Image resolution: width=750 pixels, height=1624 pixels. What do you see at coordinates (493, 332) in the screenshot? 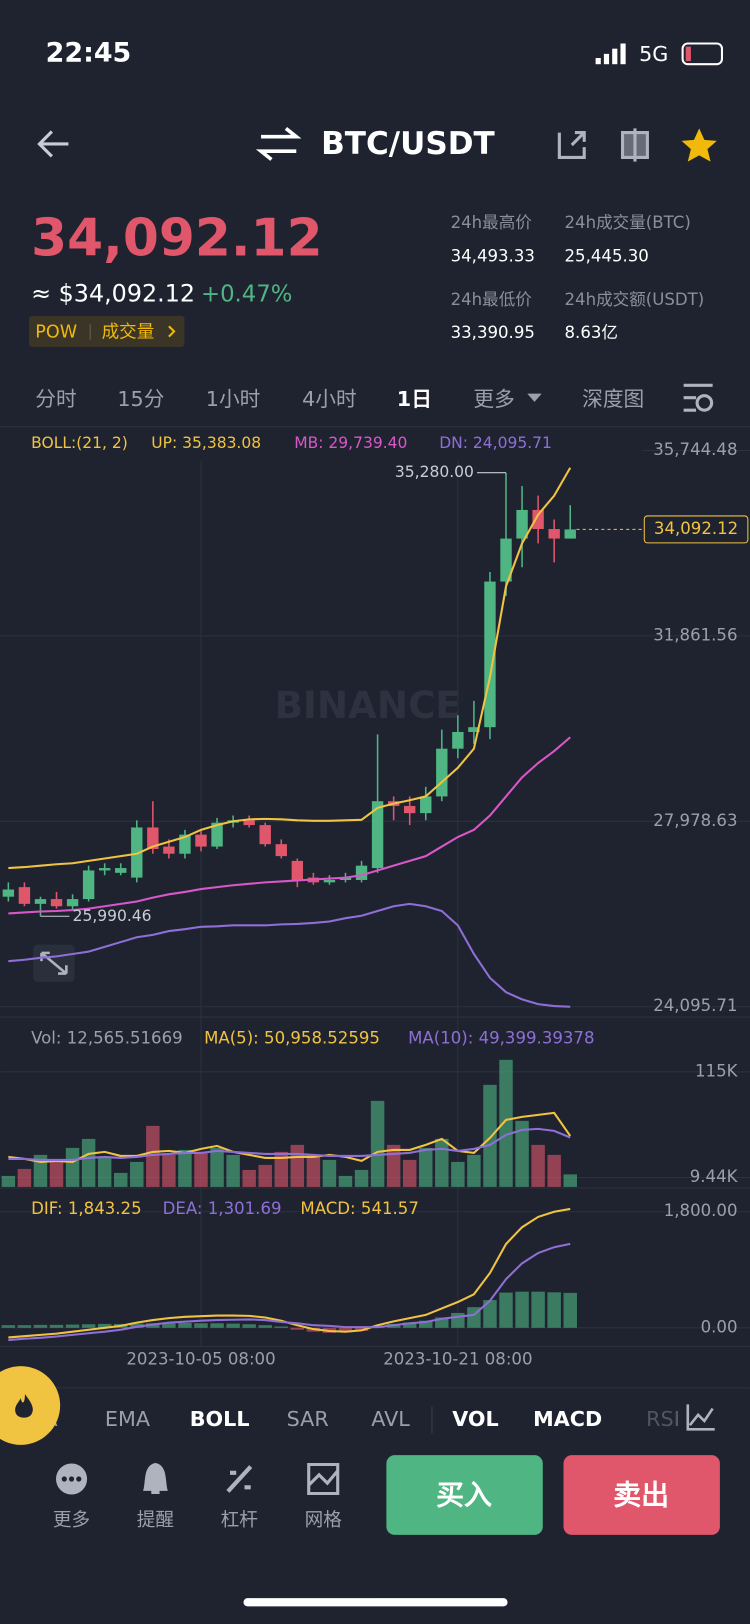
I see `stat-value: 33,390.95` at bounding box center [493, 332].